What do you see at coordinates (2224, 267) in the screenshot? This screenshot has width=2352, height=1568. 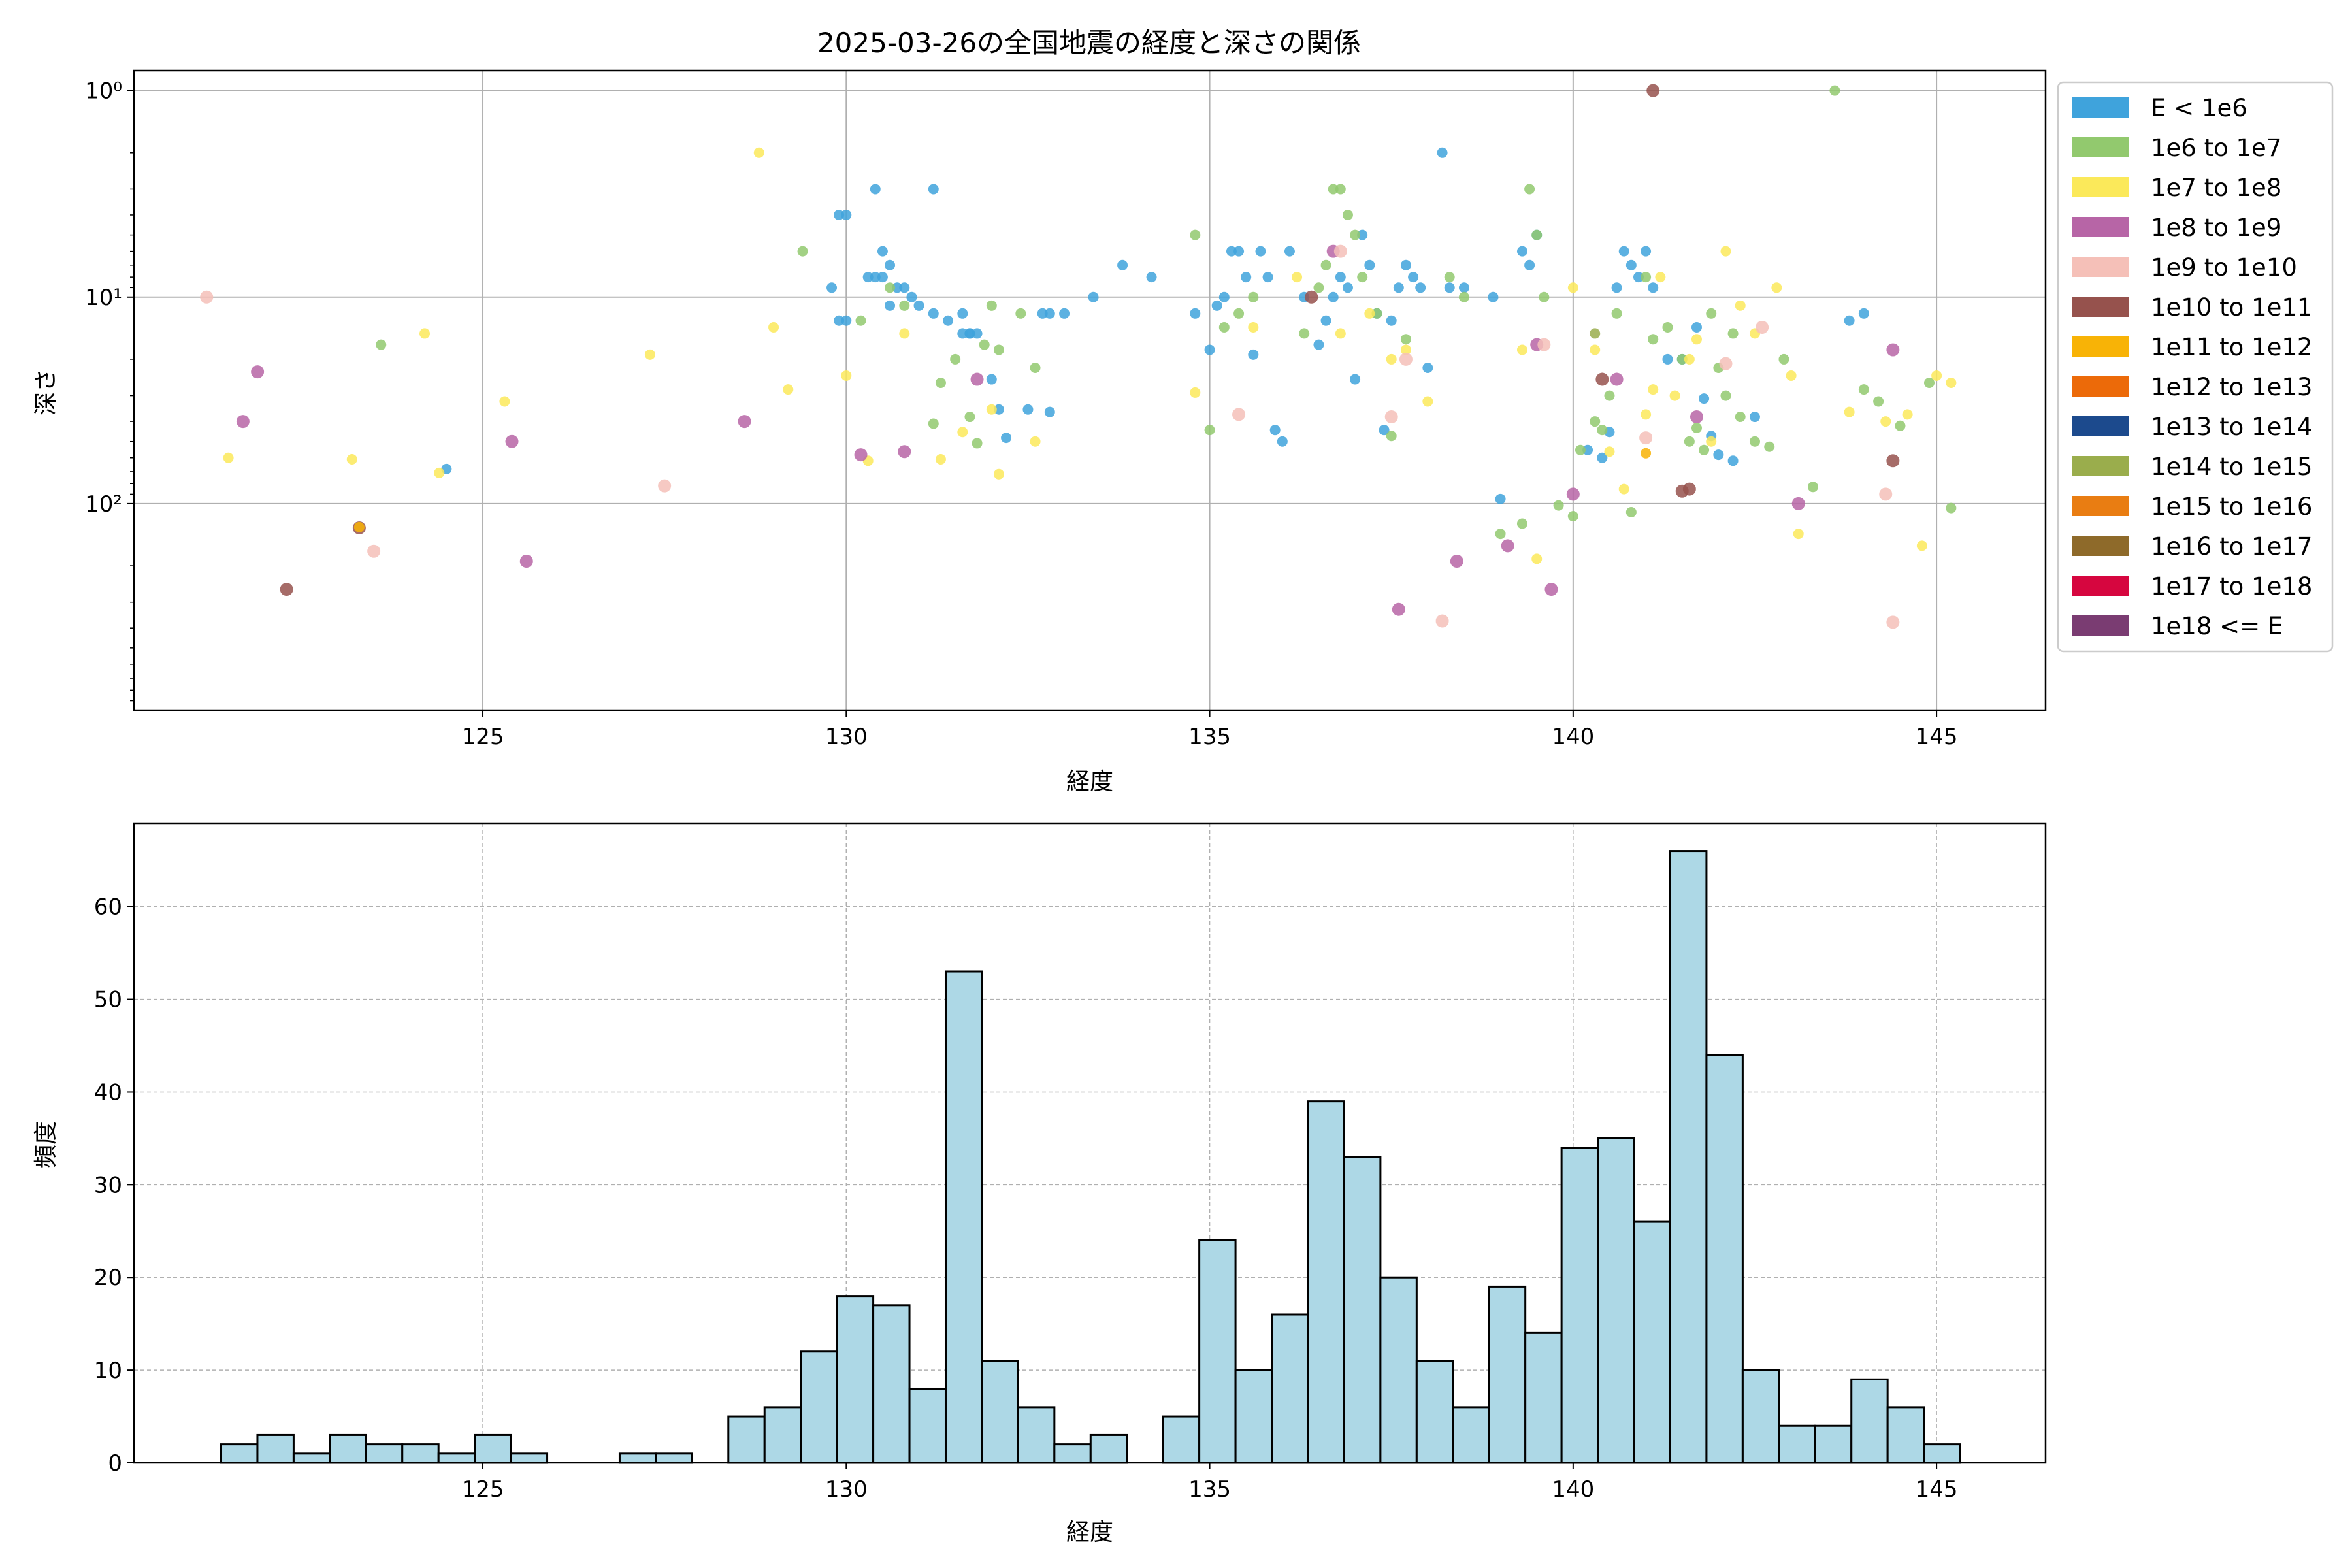 I see `legend-label: 1e9 to 1e10` at bounding box center [2224, 267].